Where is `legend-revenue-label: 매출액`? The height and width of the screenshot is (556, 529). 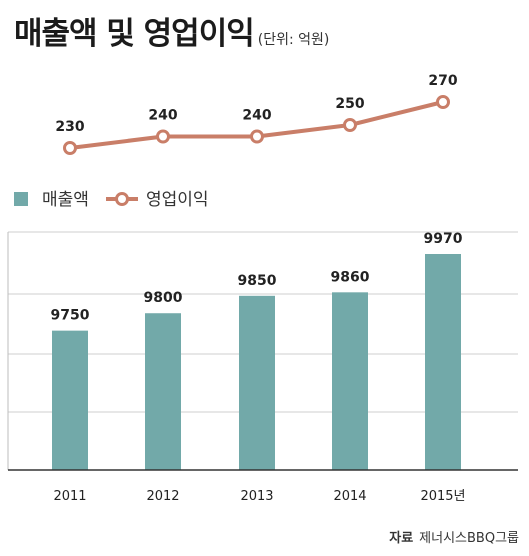 legend-revenue-label: 매출액 is located at coordinates (65, 200).